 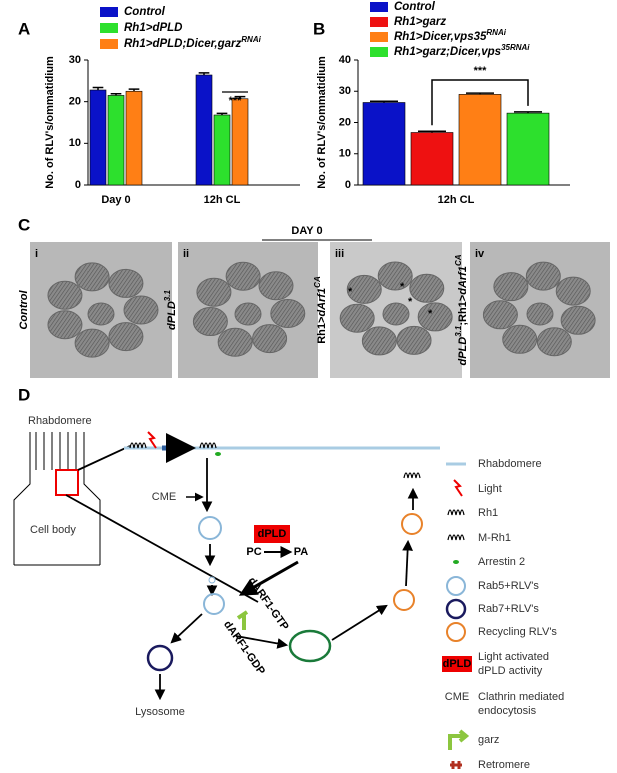 I want to click on genotype-label-part: ;Rh1>, so click(x=463, y=310).